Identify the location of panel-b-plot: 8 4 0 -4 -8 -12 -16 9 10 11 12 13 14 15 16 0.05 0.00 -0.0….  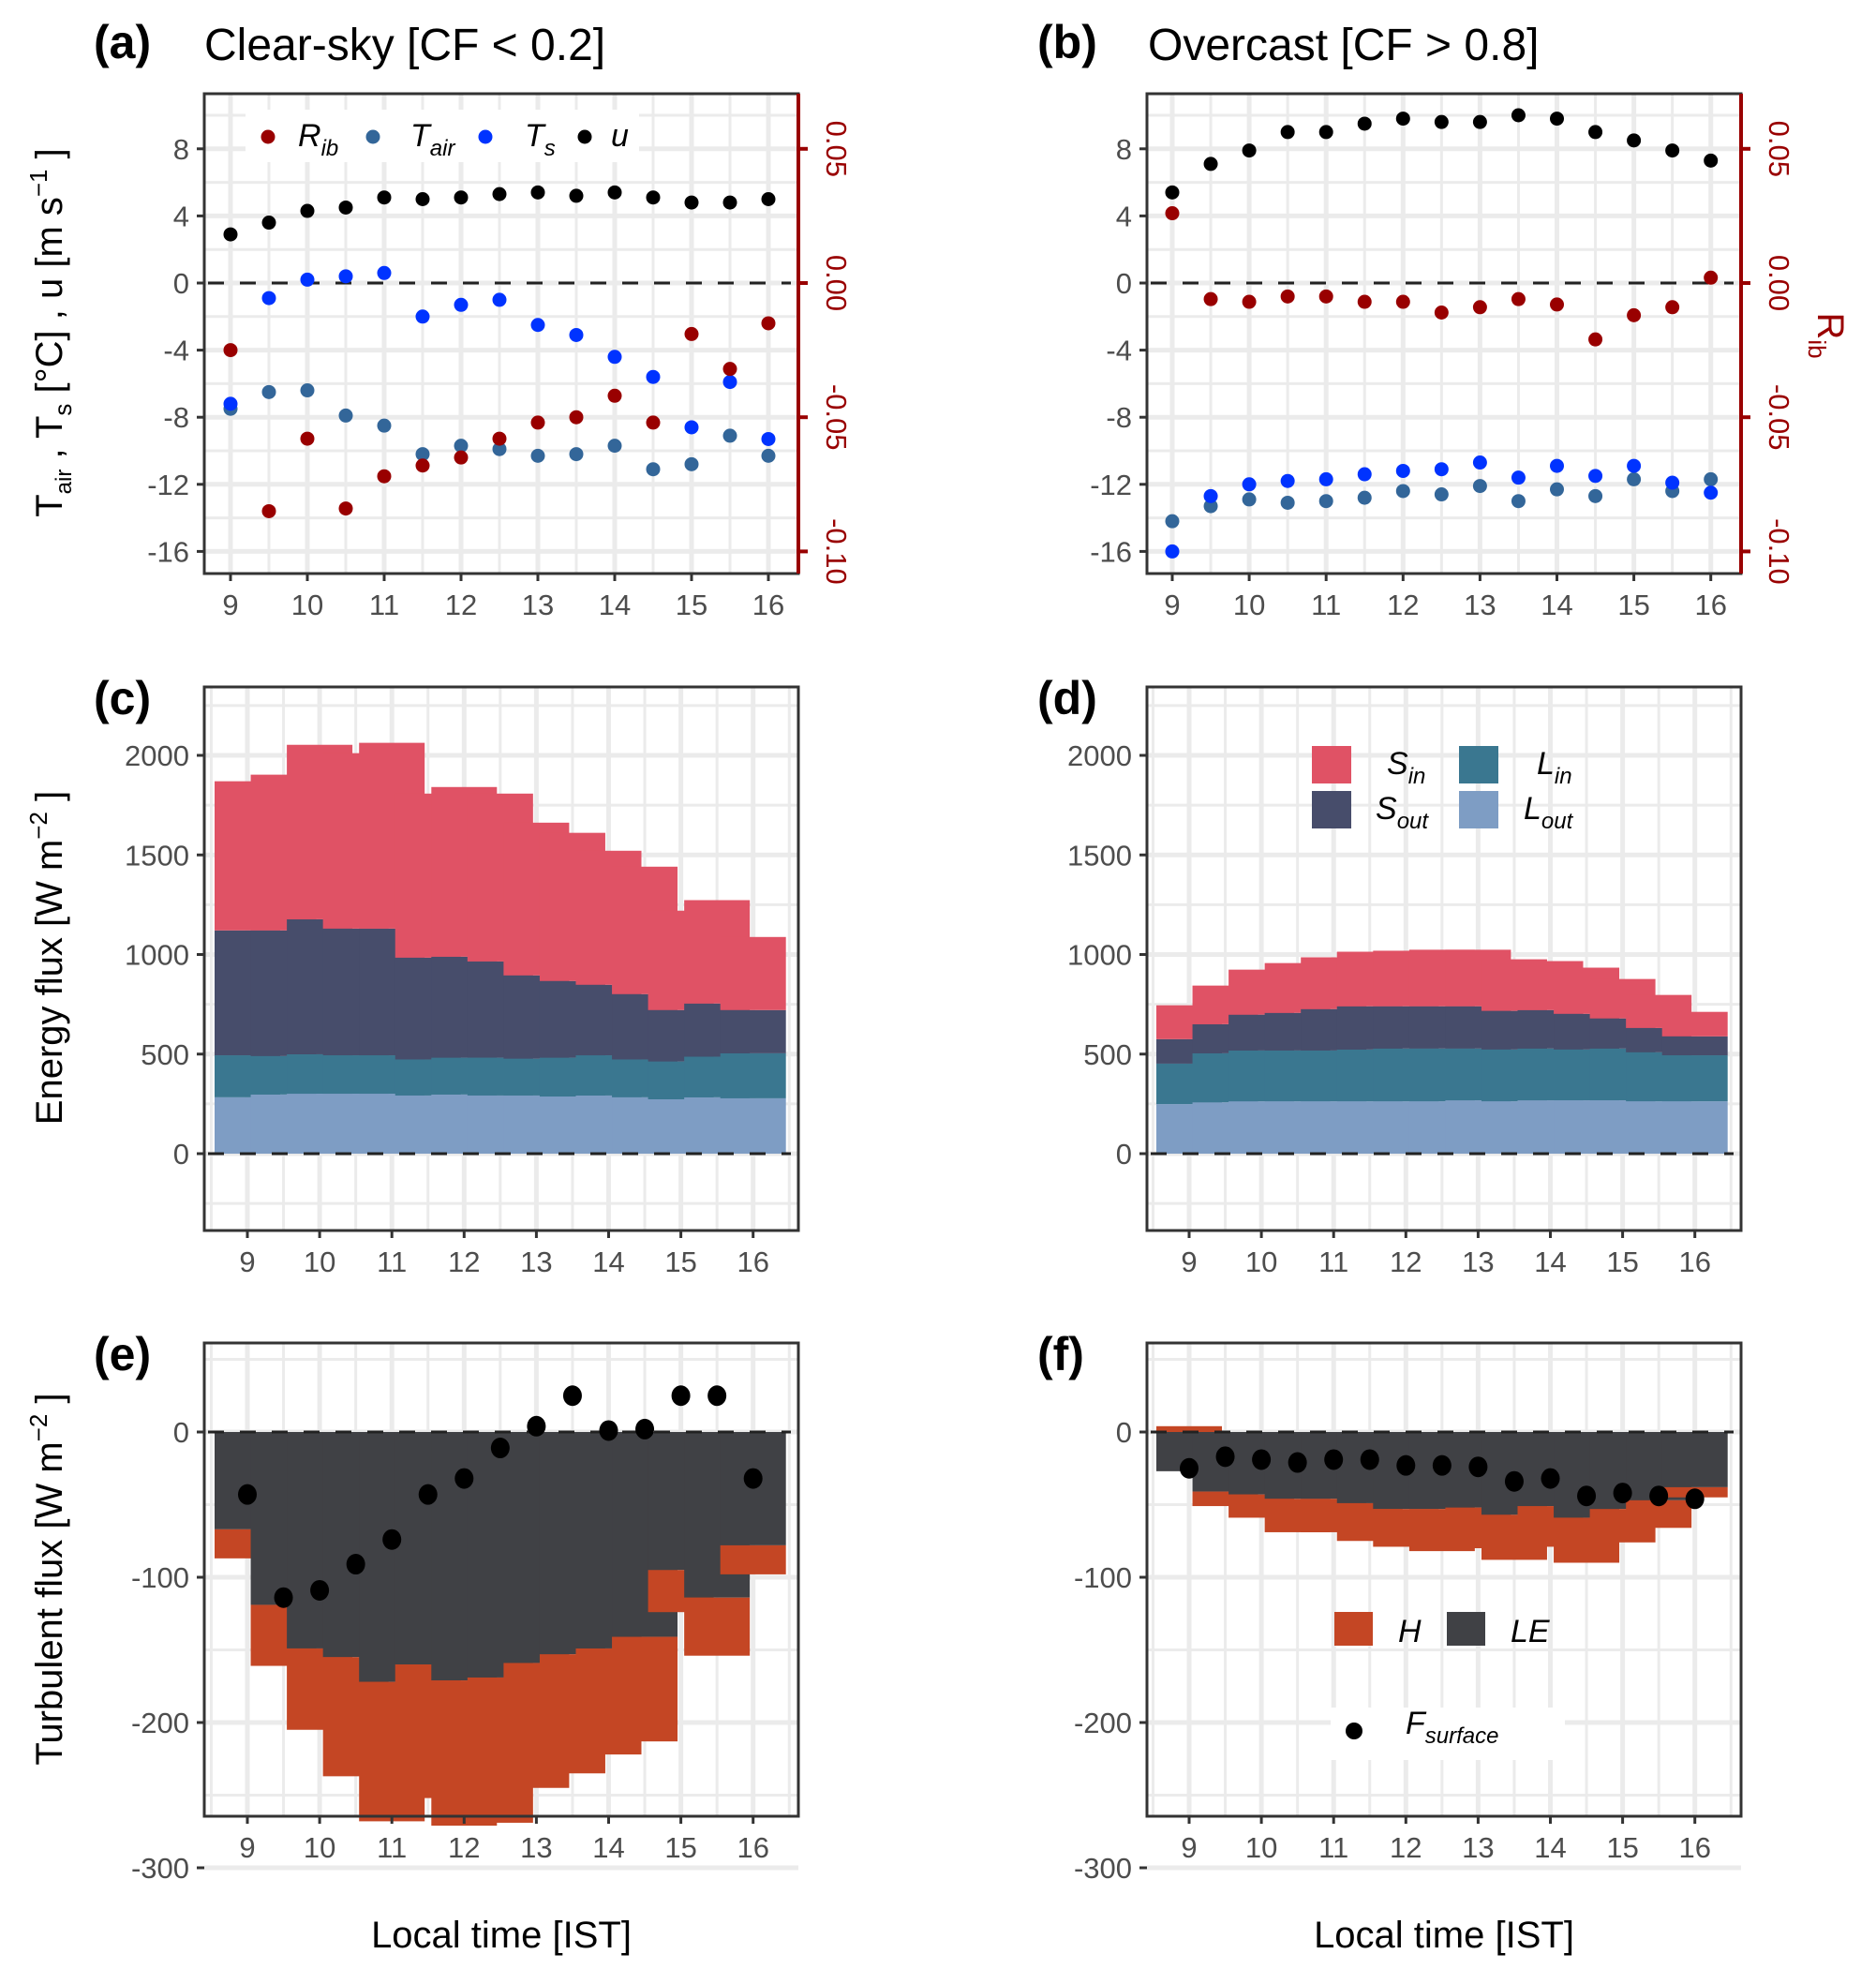
(1443, 356).